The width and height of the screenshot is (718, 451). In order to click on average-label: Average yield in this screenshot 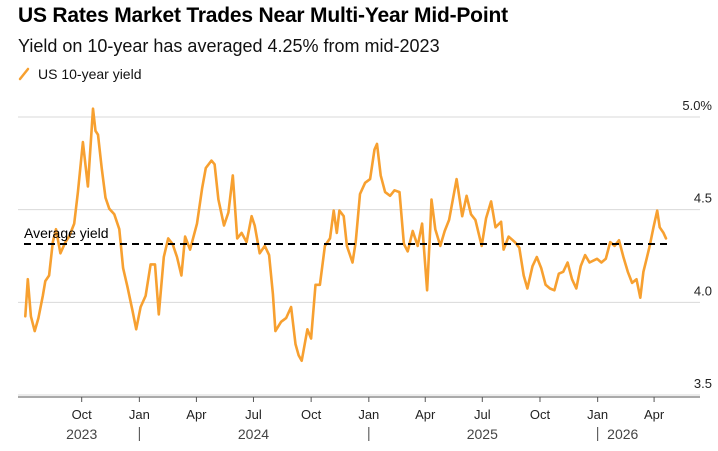, I will do `click(66, 233)`.